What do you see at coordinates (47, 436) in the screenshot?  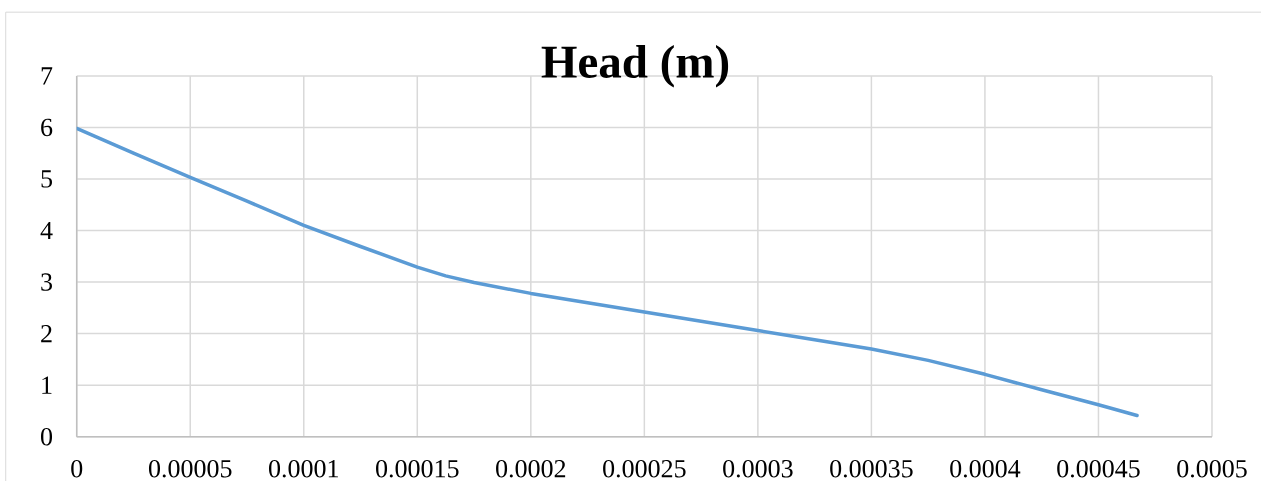 I see `y-tick-label: 0` at bounding box center [47, 436].